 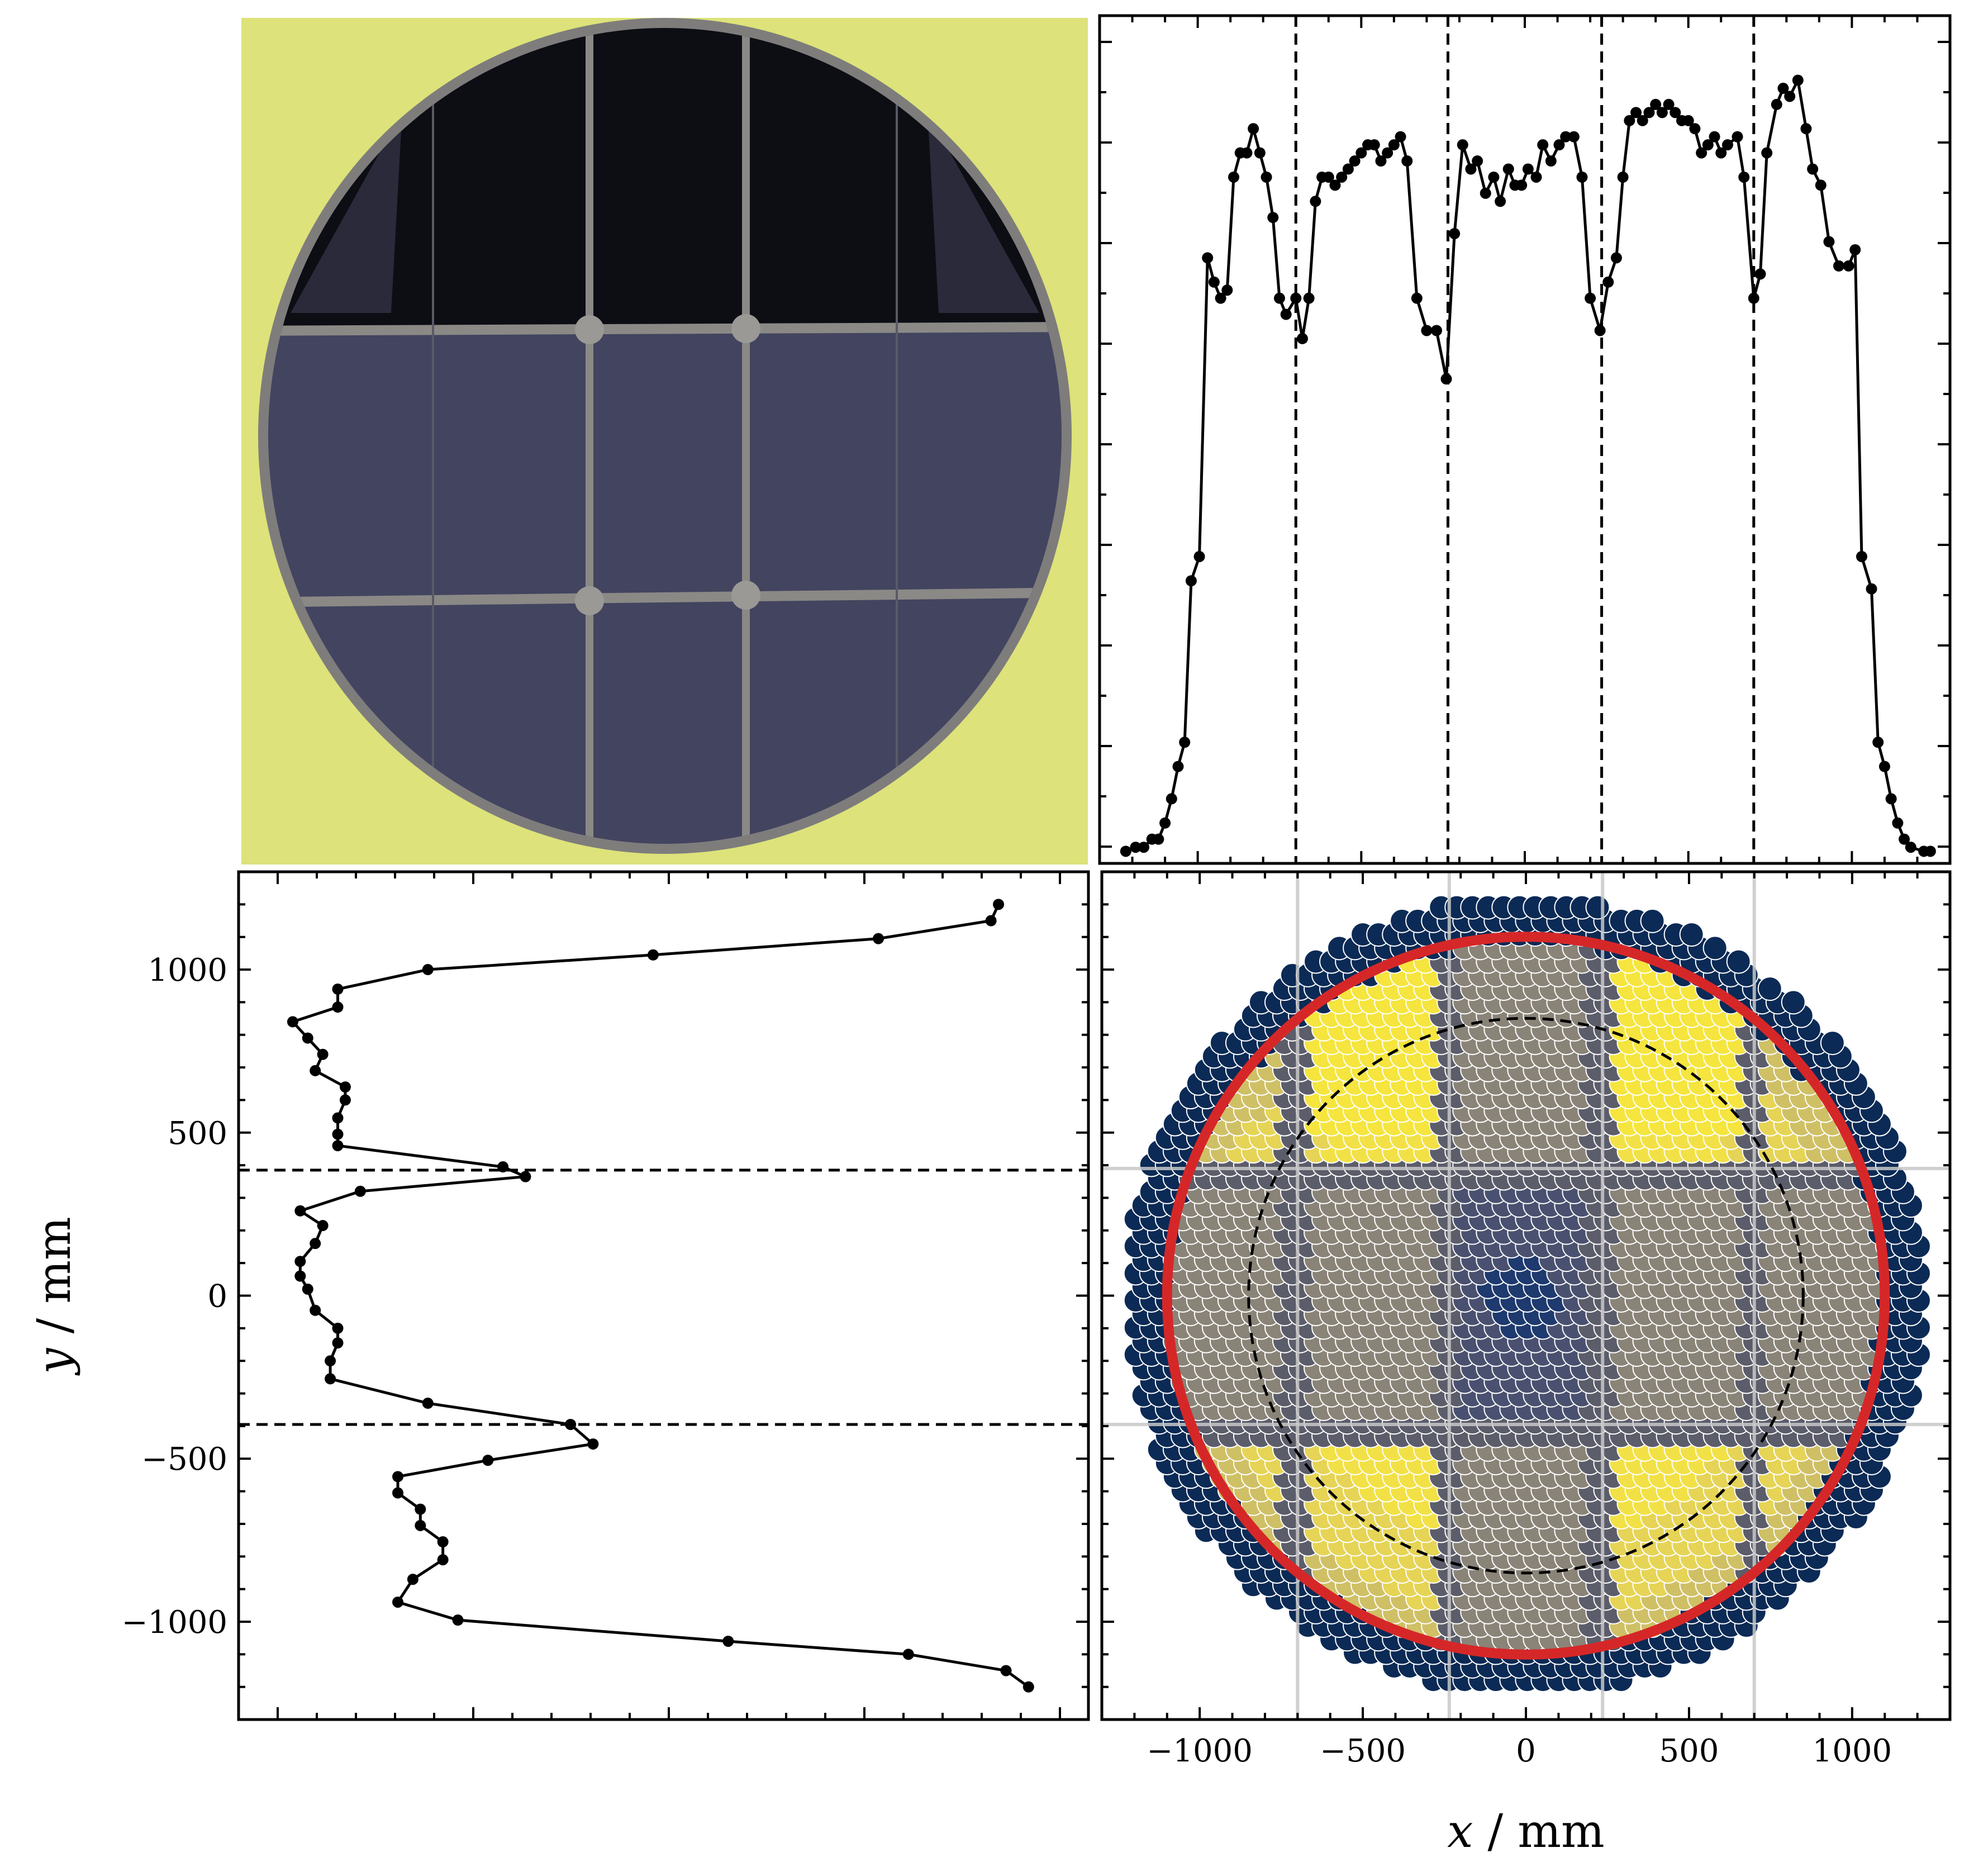 I want to click on x-tick-label: −1000, so click(x=1199, y=1751).